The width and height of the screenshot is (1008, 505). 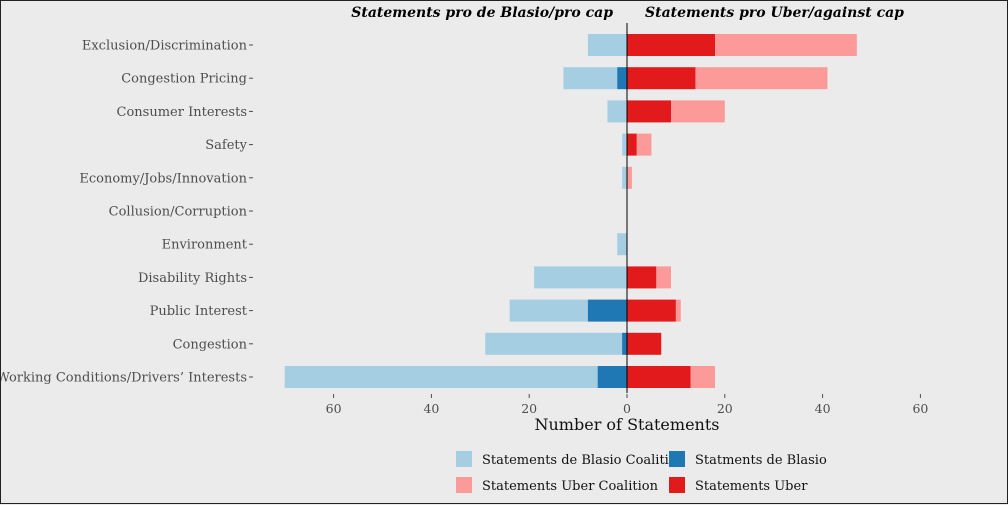 I want to click on x-axis-title: Number of Statements, so click(x=627, y=424).